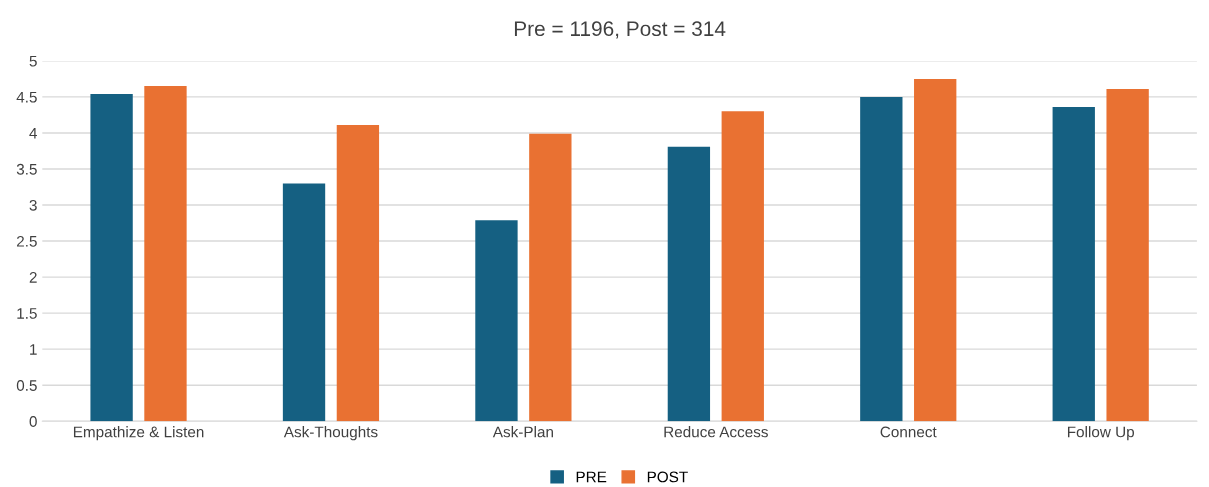  I want to click on y-tick-label: 2.5, so click(26, 241).